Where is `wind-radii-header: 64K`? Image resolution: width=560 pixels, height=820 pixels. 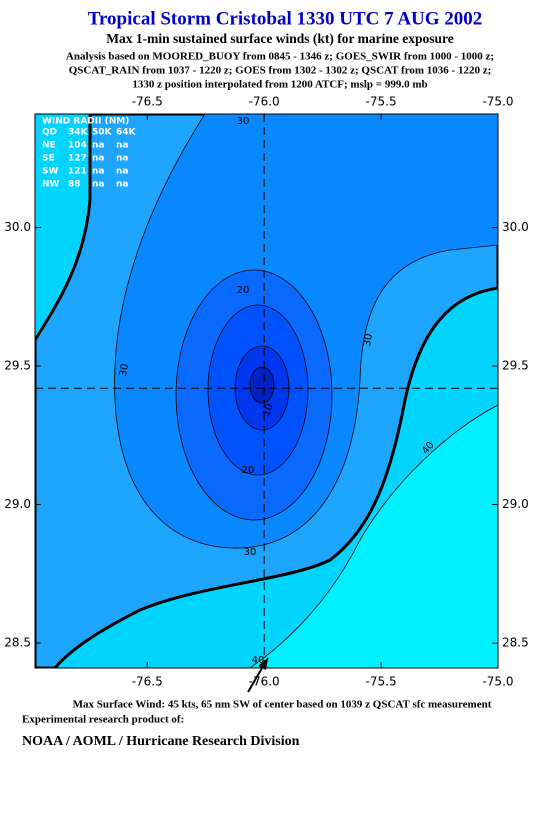
wind-radii-header: 64K is located at coordinates (126, 133).